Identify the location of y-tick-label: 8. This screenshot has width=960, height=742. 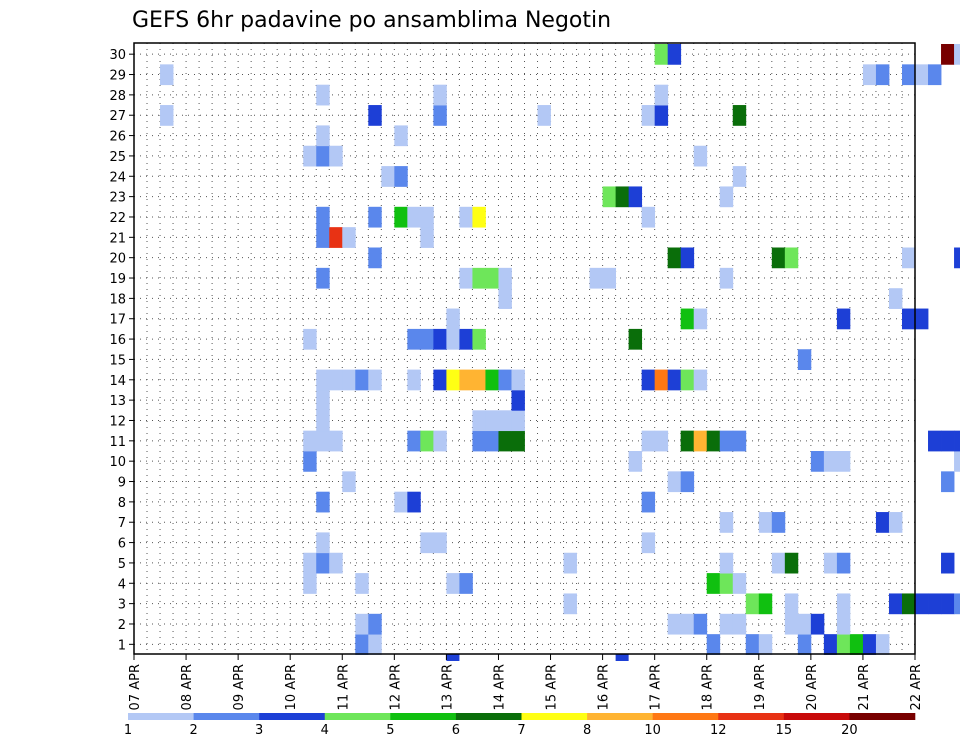
(122, 503).